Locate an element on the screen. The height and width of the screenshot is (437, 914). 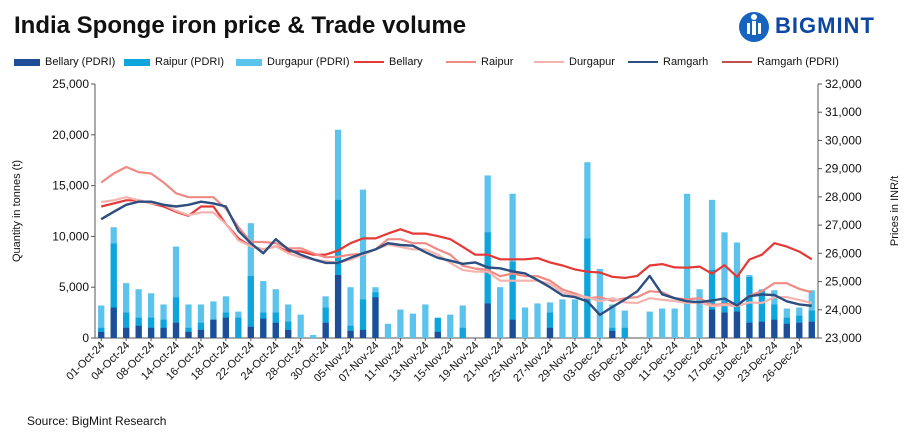
brand-name: BIGMINT is located at coordinates (825, 26).